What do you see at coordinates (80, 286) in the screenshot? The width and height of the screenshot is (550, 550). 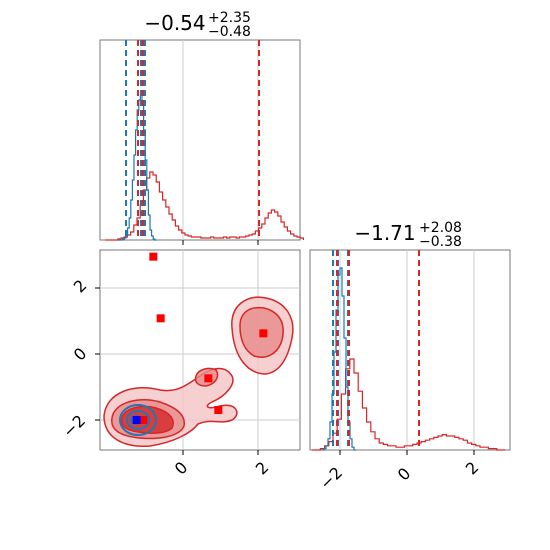 I see `y-tick-label-2: 2` at bounding box center [80, 286].